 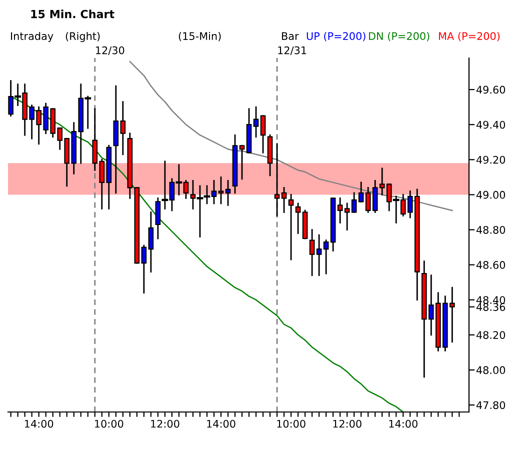 I want to click on y-tick-label: 49.40, so click(x=491, y=124).